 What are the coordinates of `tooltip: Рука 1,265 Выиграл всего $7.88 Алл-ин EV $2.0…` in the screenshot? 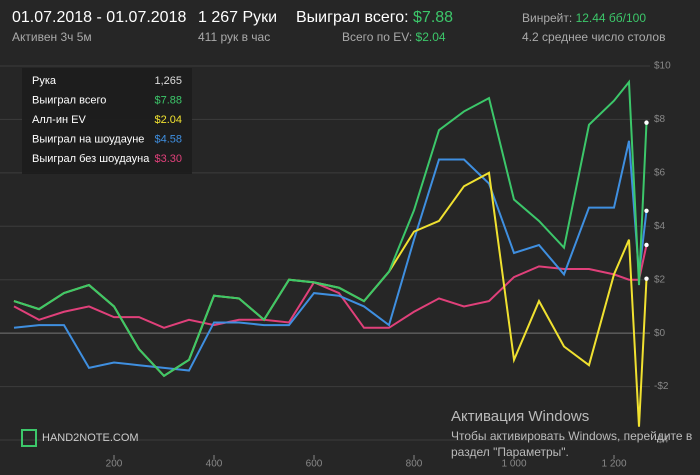 It's located at (107, 121).